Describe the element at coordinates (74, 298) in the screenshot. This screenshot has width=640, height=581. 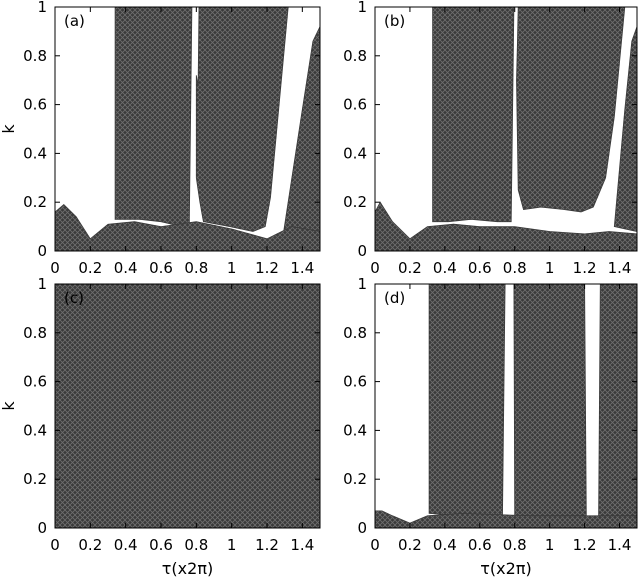
I see `panel-label: (c)` at that location.